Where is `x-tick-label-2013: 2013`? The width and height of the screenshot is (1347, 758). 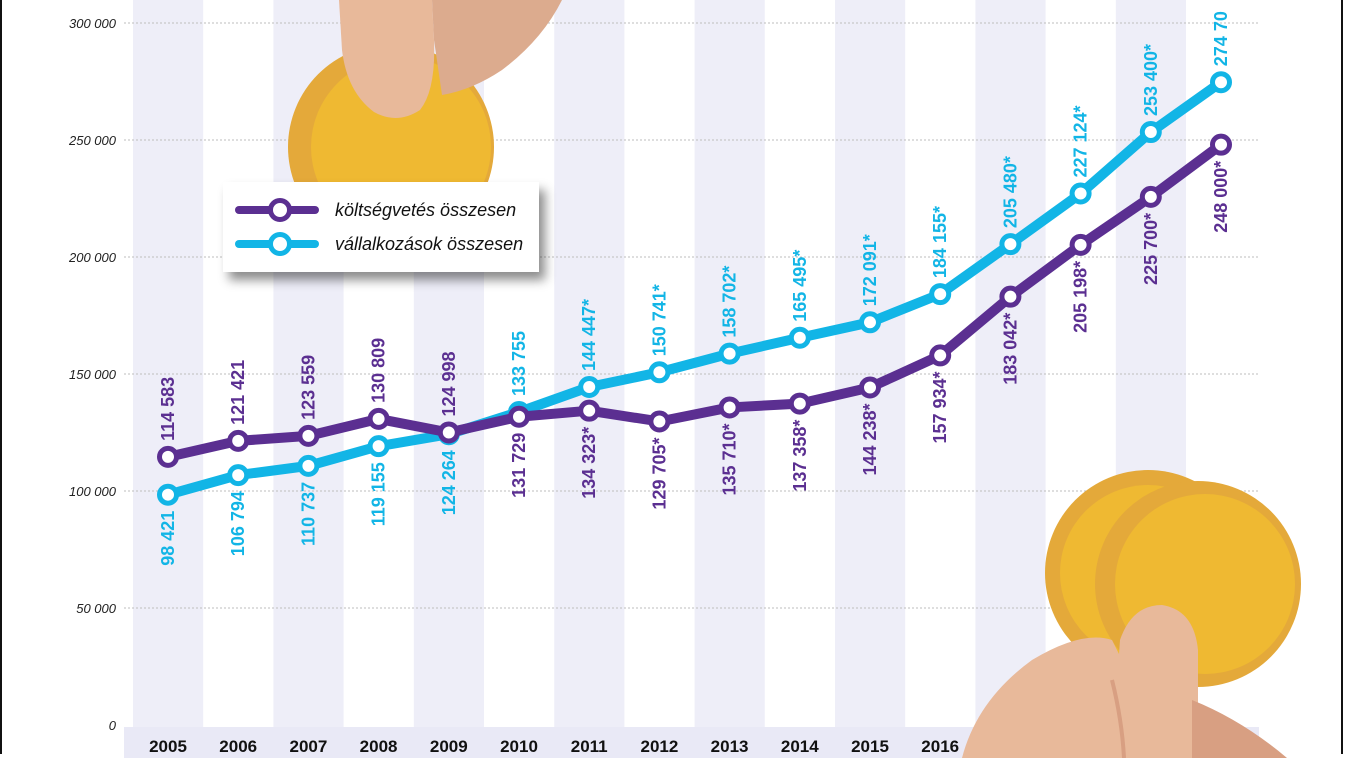
x-tick-label-2013: 2013 is located at coordinates (730, 746).